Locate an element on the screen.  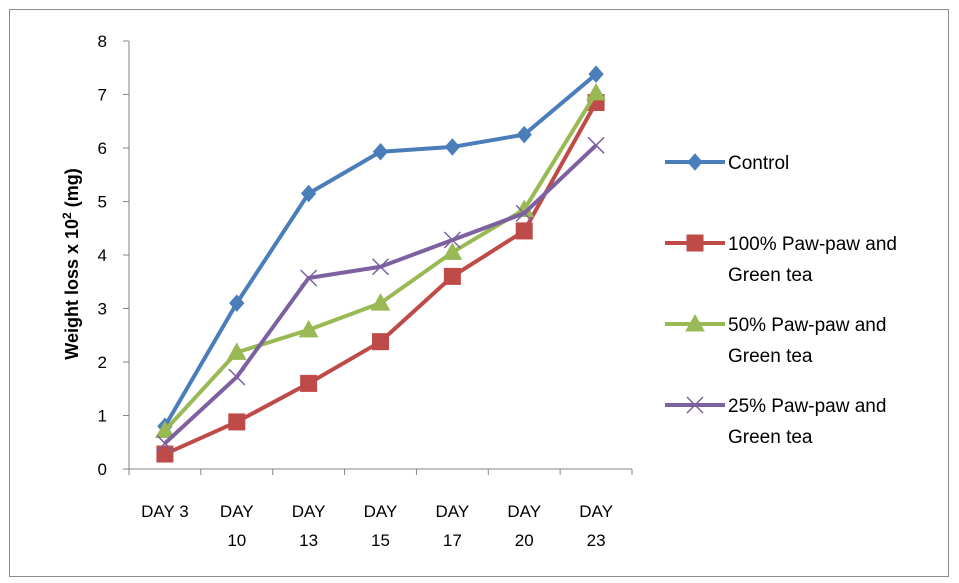
x-tick-label: DAY 13 is located at coordinates (309, 526).